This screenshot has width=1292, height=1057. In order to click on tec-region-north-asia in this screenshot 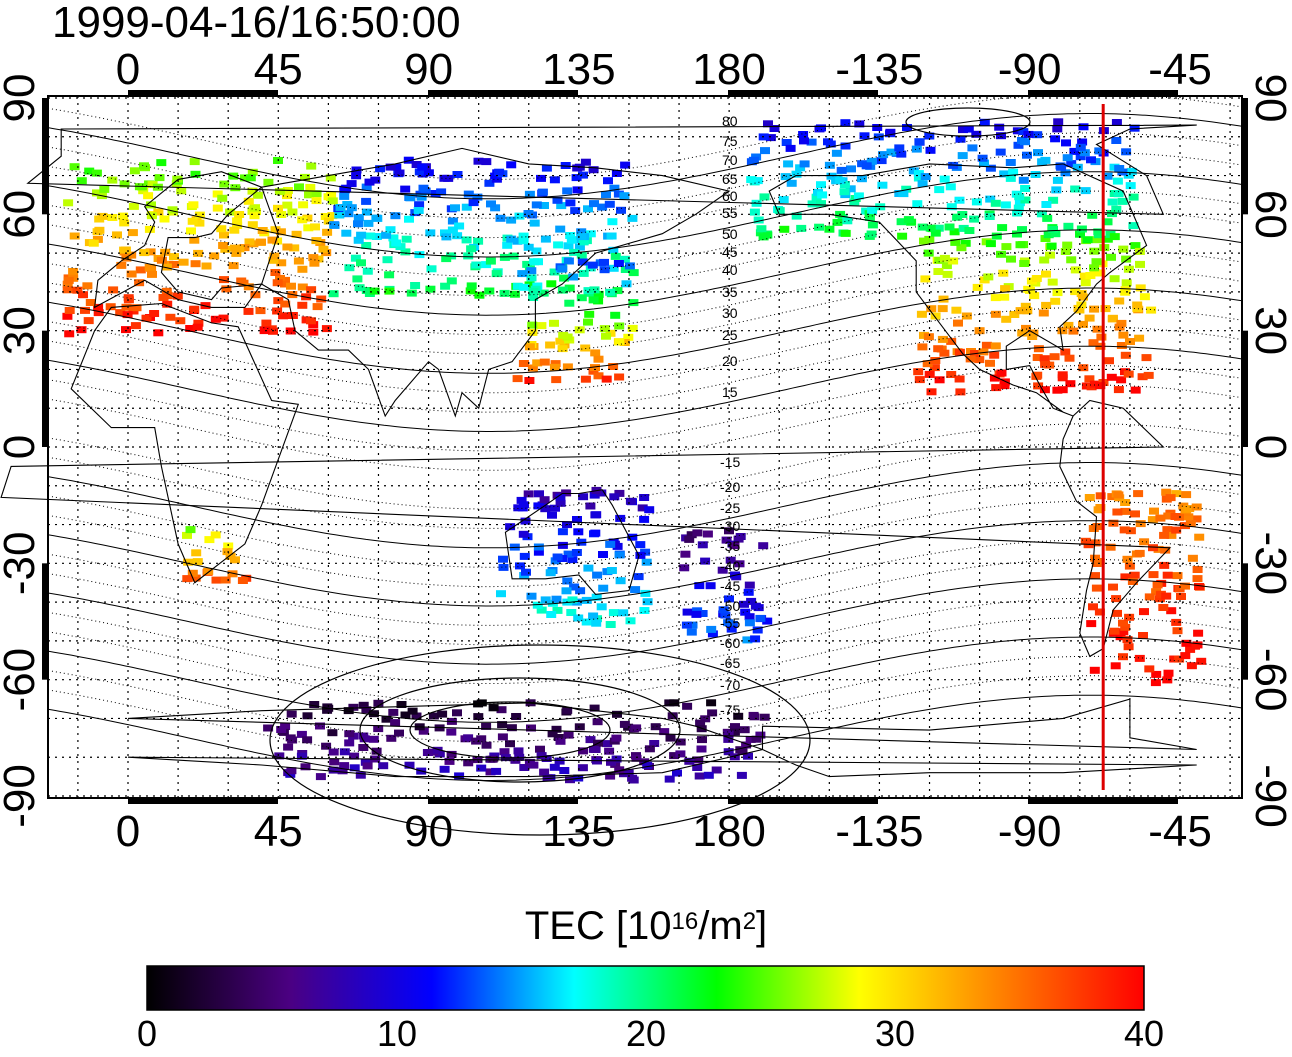, I will do `click(483, 227)`.